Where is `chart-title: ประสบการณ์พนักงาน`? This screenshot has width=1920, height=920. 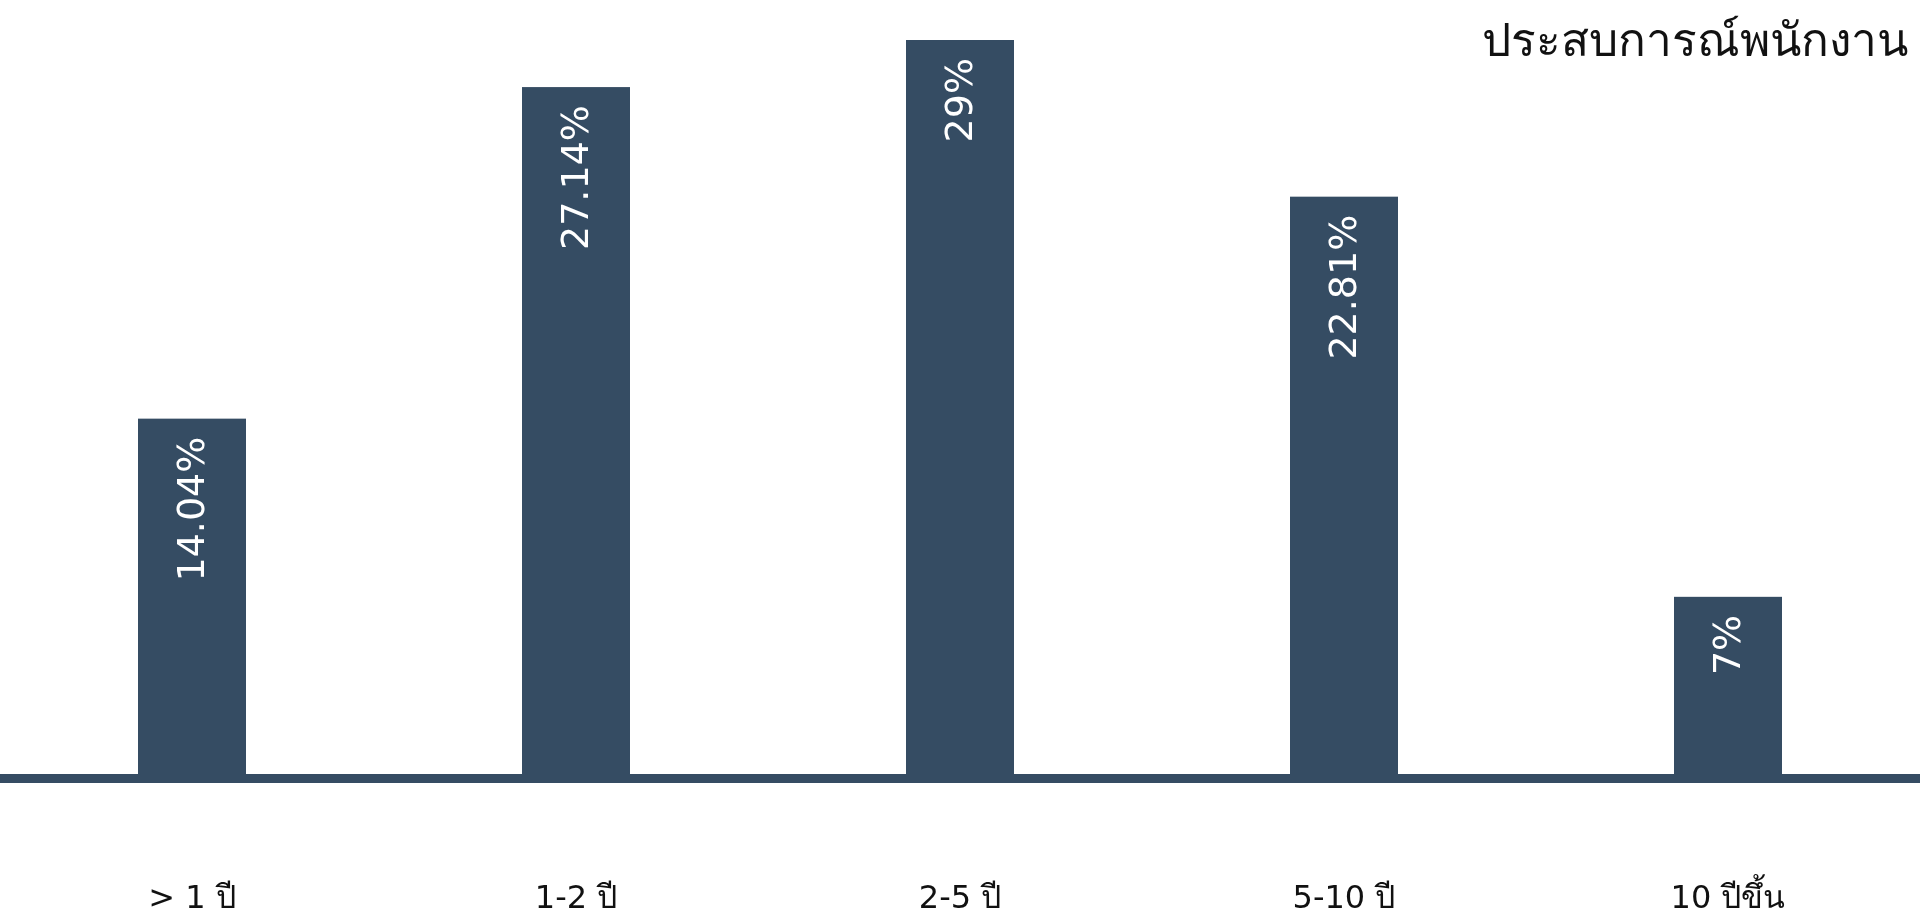 chart-title: ประสบการณ์พนักงาน is located at coordinates (1695, 40).